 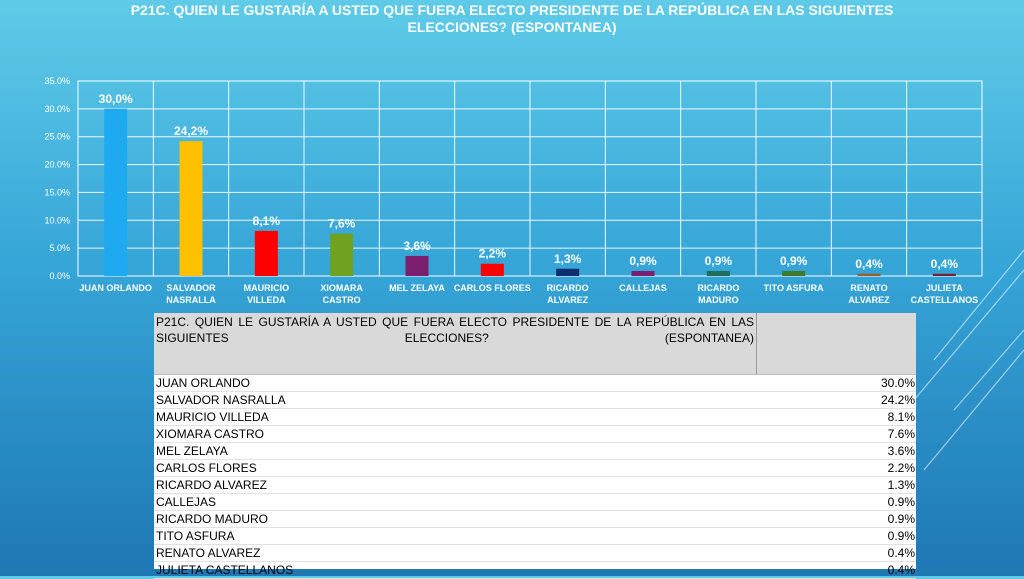 What do you see at coordinates (535, 485) in the screenshot?
I see `table-row: RICARDO ALVAREZ 1.3%` at bounding box center [535, 485].